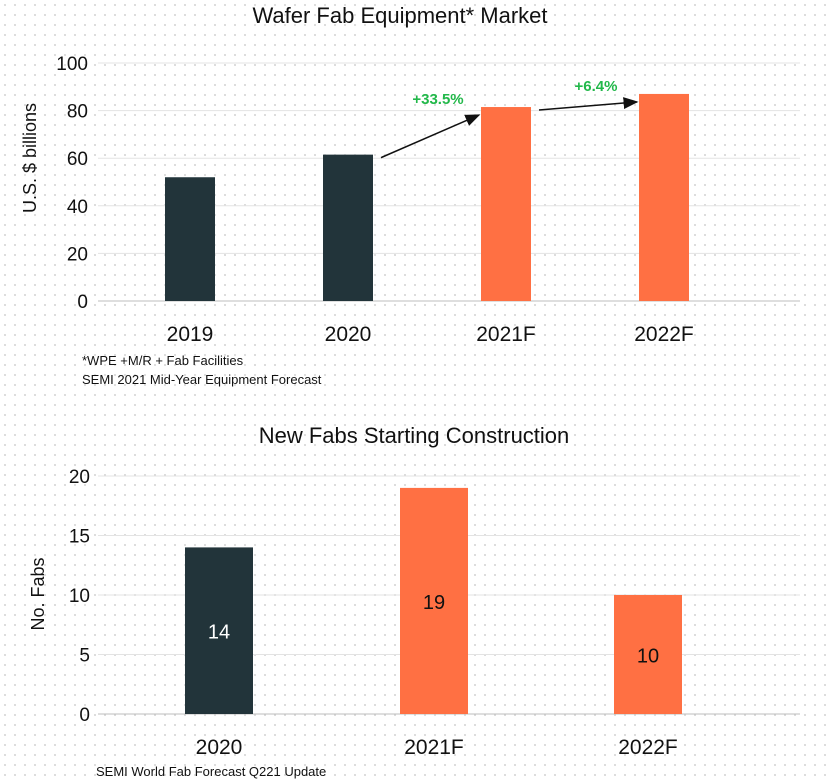 This screenshot has height=781, width=834. I want to click on chart1-x-tick-label: 2020, so click(348, 334).